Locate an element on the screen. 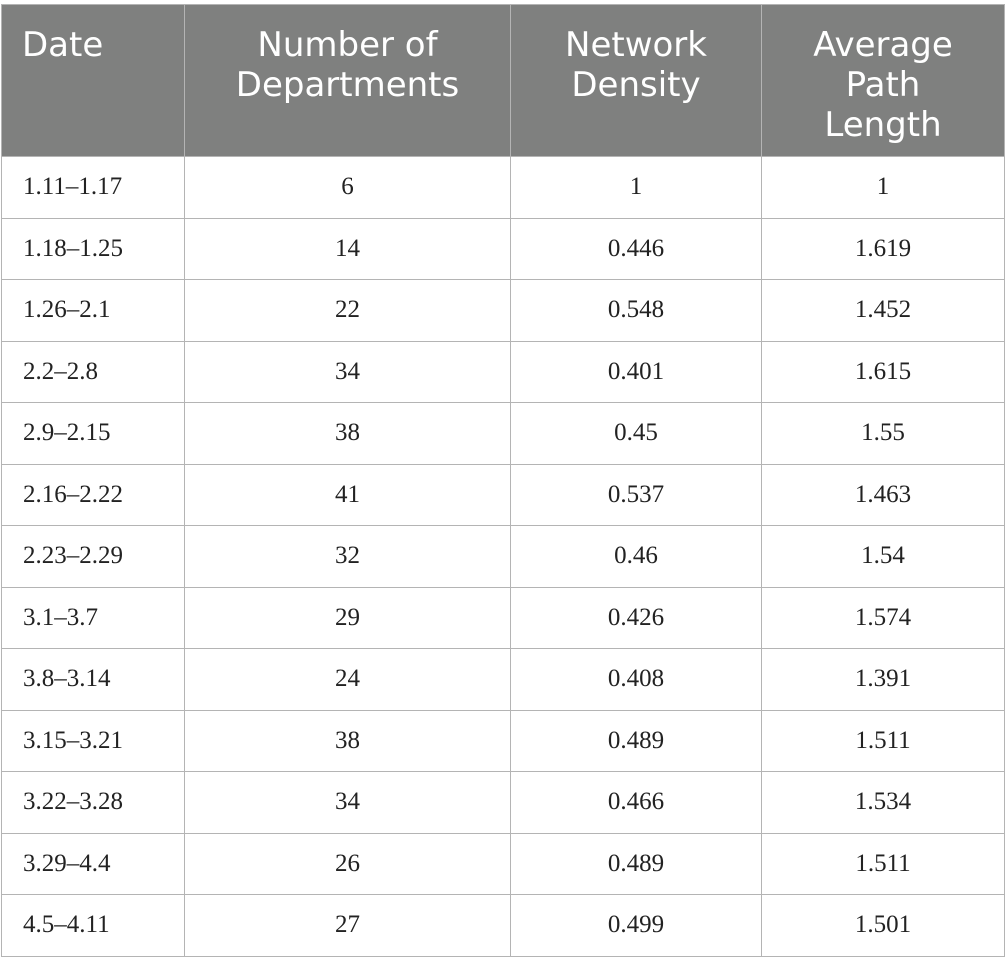  cell-network-density: 0.401 is located at coordinates (636, 371).